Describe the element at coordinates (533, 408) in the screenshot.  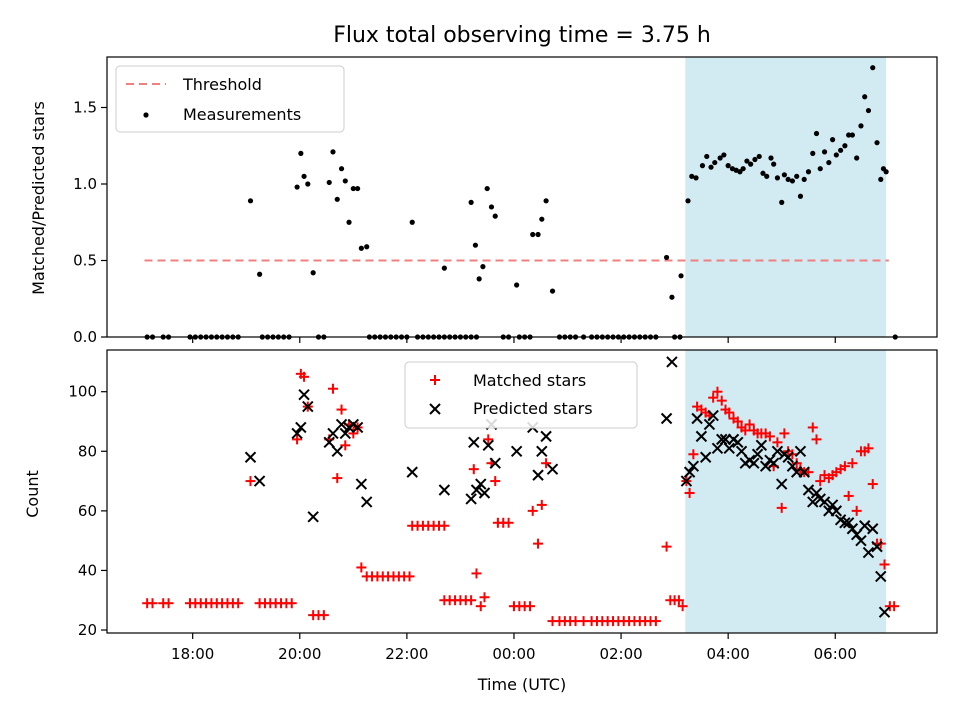
I see `legend-predicted-label: Predicted stars` at that location.